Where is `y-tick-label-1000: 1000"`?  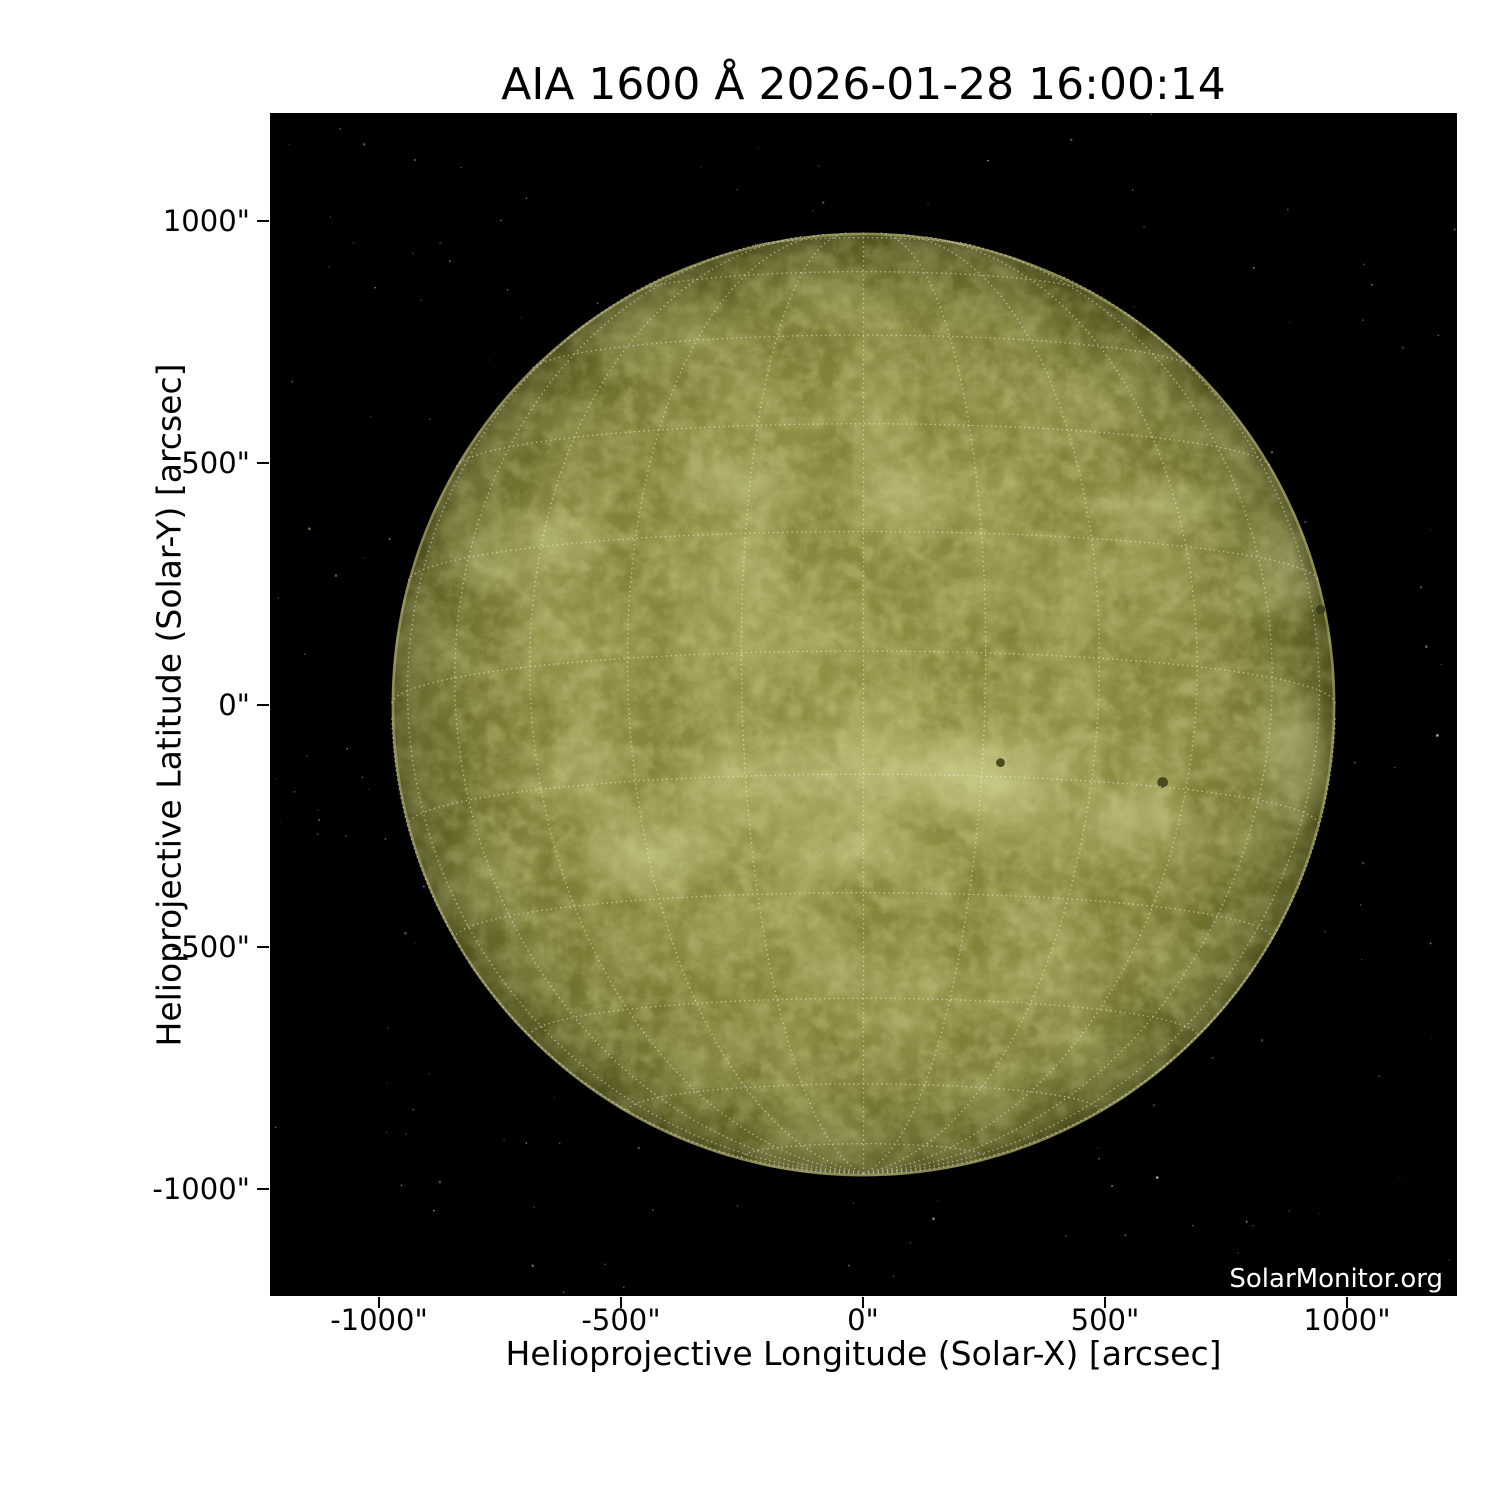
y-tick-label-1000: 1000" is located at coordinates (206, 221).